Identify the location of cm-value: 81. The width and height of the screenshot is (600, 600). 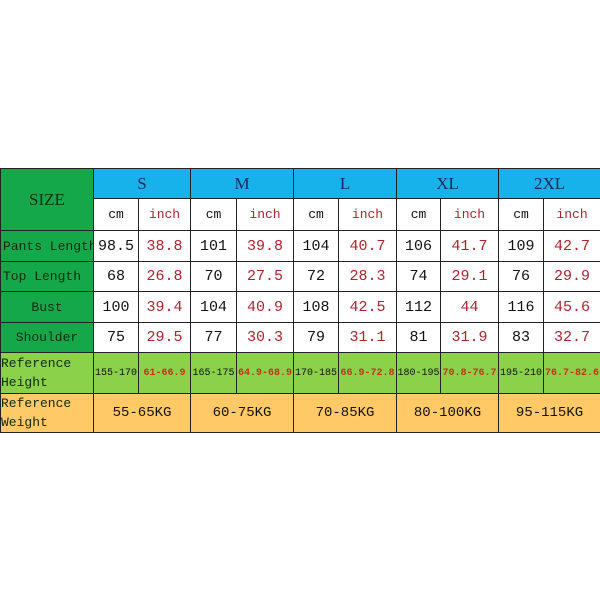
(419, 337).